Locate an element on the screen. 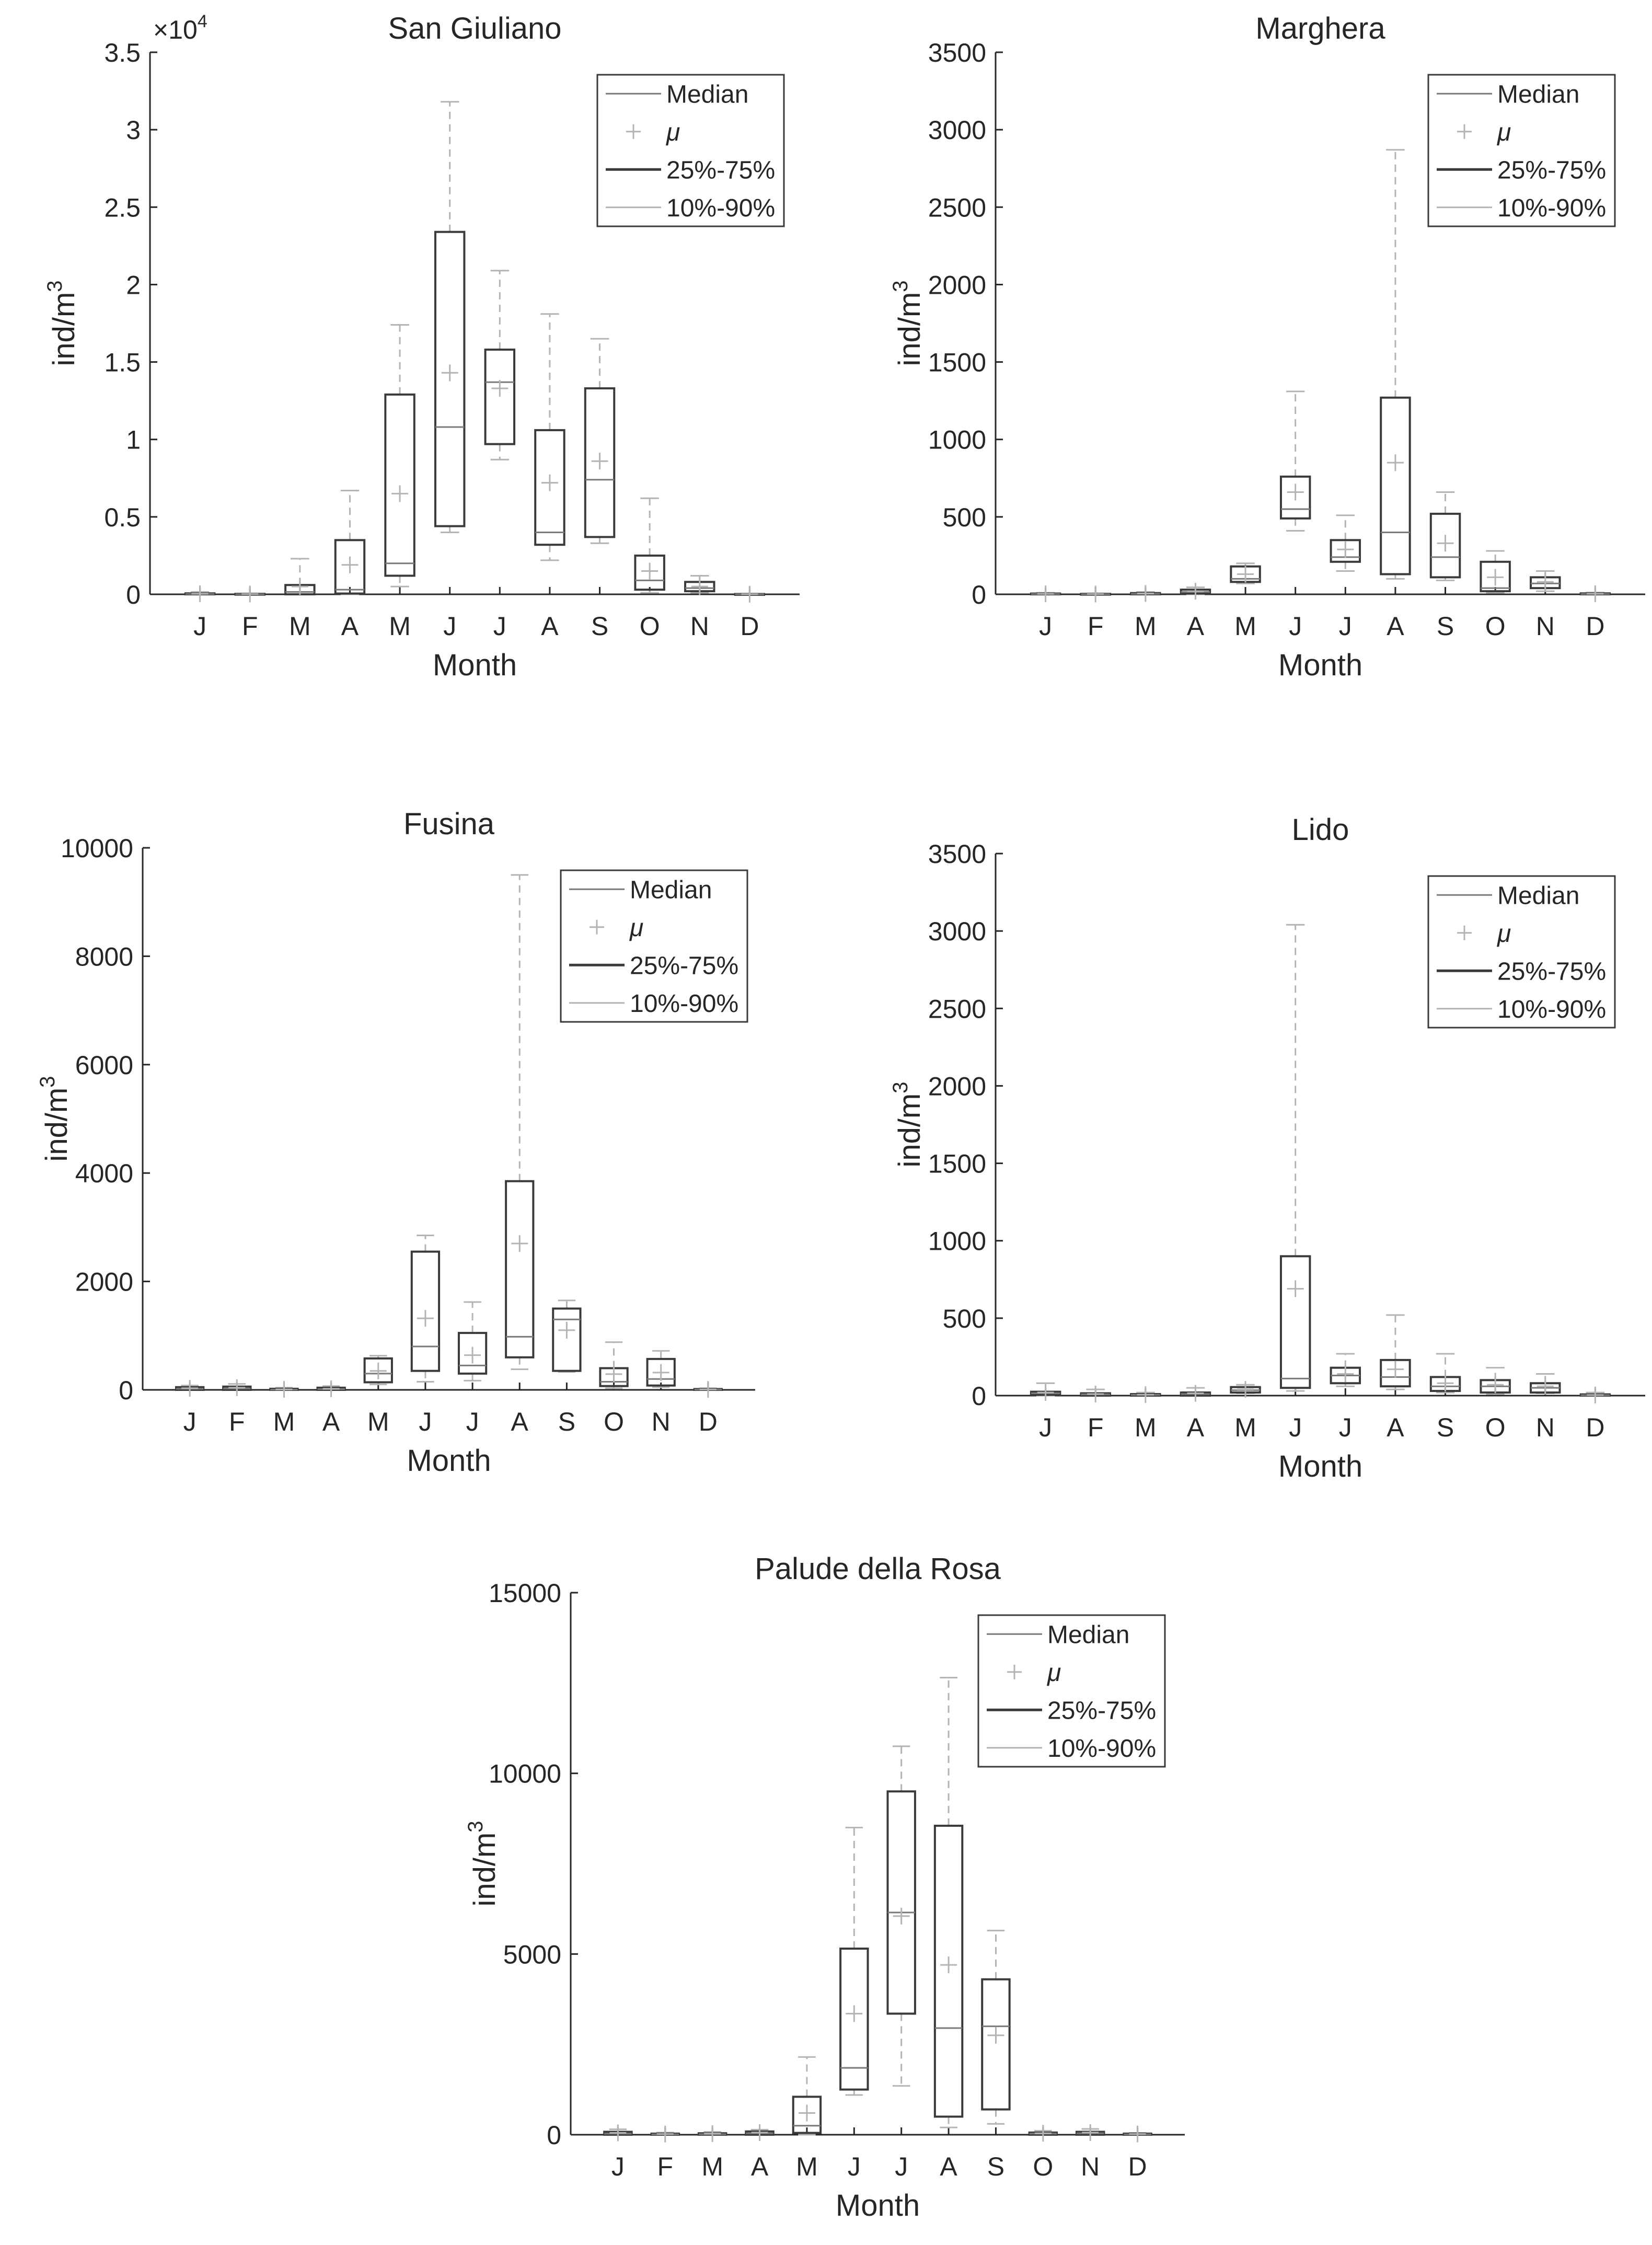  chart-title: Lido is located at coordinates (1320, 830).